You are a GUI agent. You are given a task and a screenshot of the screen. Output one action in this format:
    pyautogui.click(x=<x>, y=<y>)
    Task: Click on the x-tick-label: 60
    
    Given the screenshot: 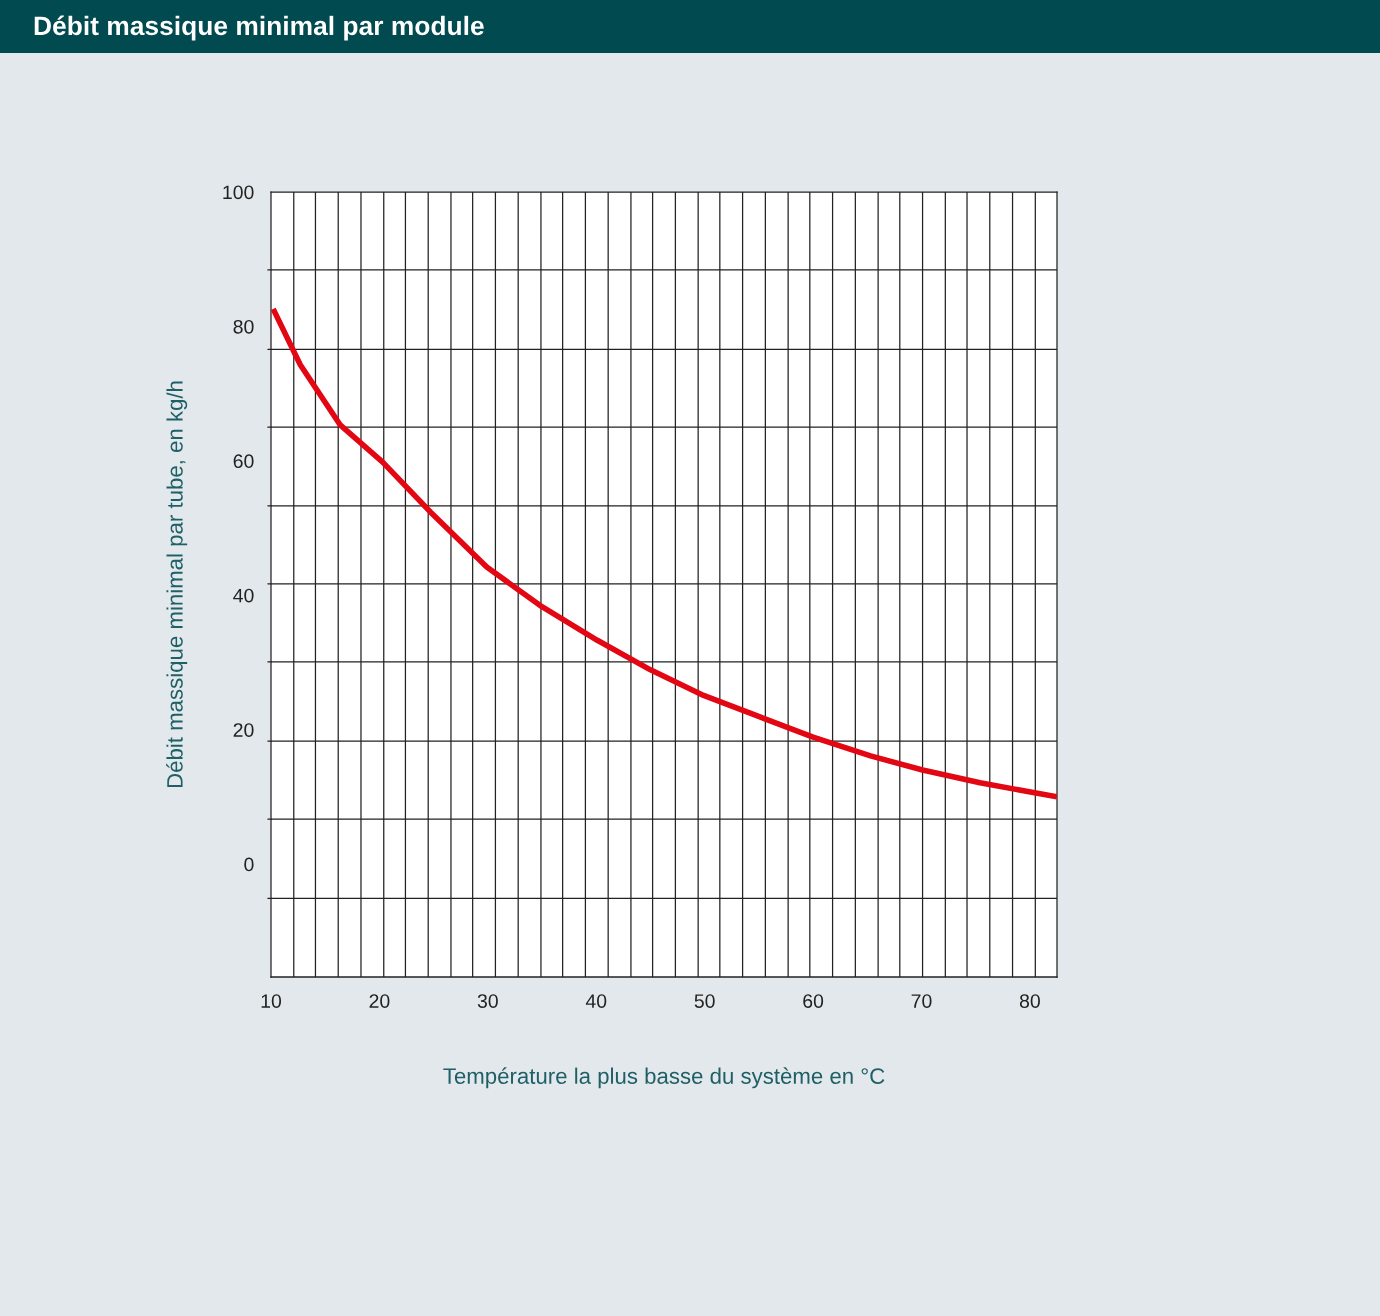 What is the action you would take?
    pyautogui.click(x=813, y=1001)
    